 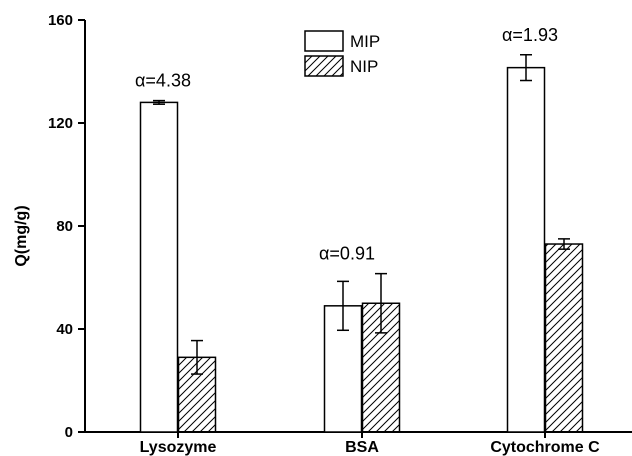 I want to click on error-bar-nip-cytochrome-c, so click(x=564, y=244).